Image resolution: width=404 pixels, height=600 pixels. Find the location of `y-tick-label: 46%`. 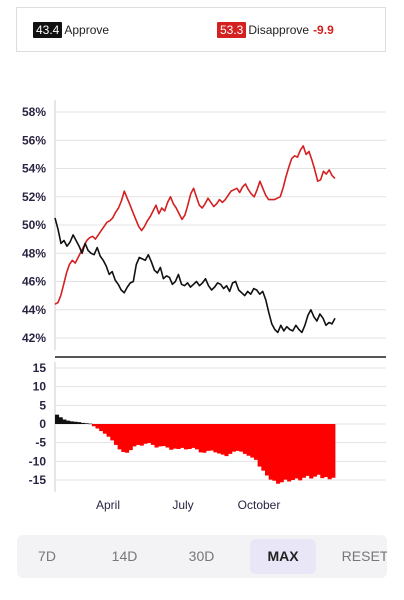

y-tick-label: 46% is located at coordinates (34, 282).